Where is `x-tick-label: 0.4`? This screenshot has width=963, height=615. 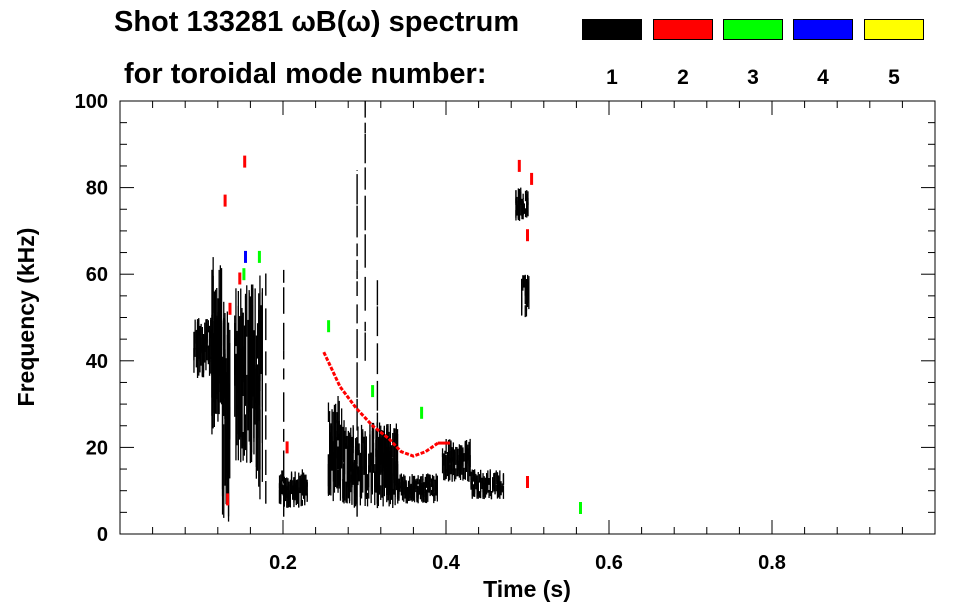
x-tick-label: 0.4 is located at coordinates (446, 563).